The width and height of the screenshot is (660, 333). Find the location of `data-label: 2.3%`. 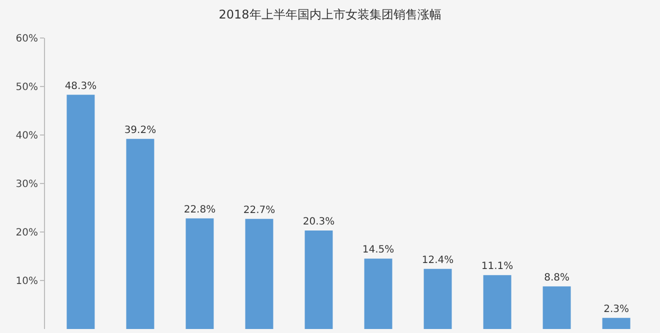

data-label: 2.3% is located at coordinates (616, 309).